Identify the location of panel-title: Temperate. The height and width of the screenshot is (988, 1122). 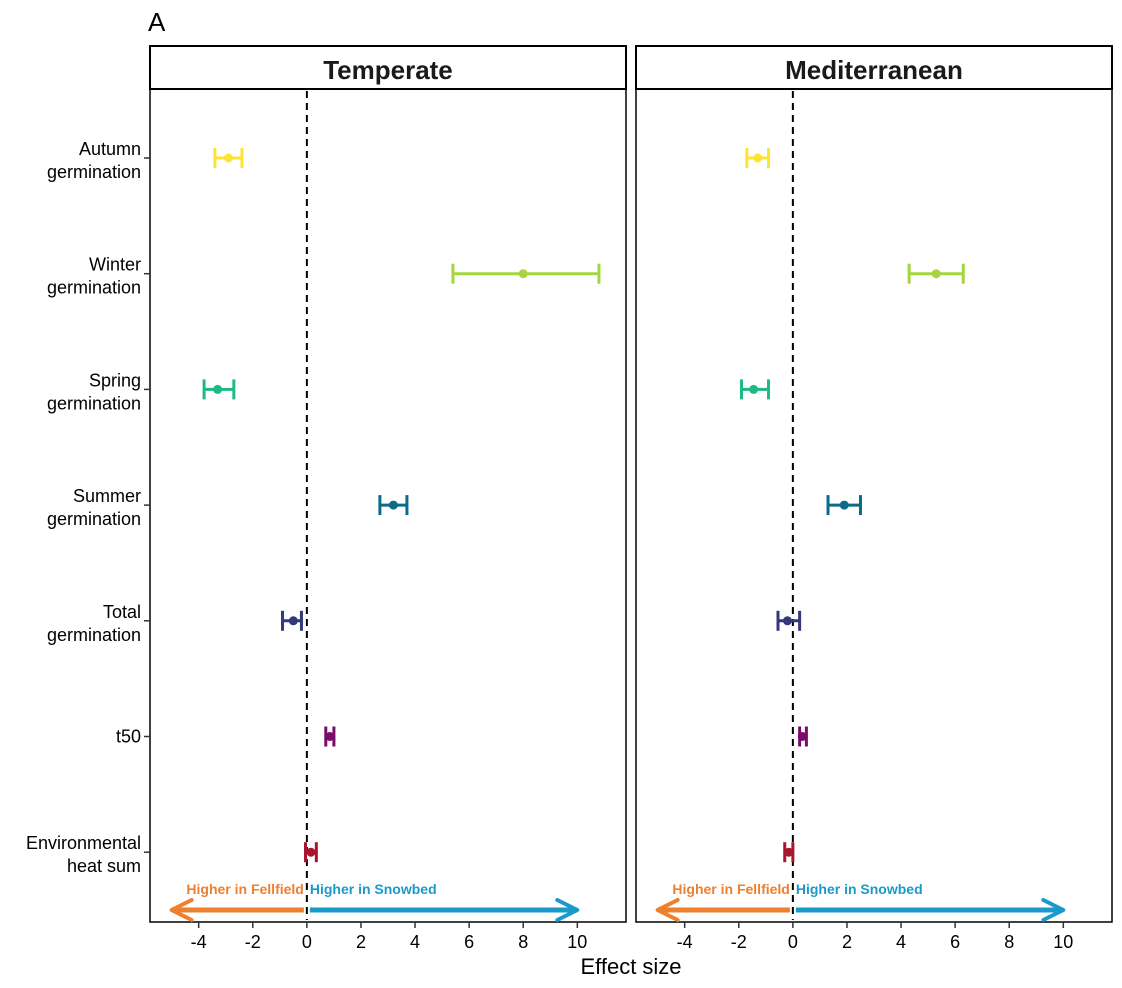
(388, 70).